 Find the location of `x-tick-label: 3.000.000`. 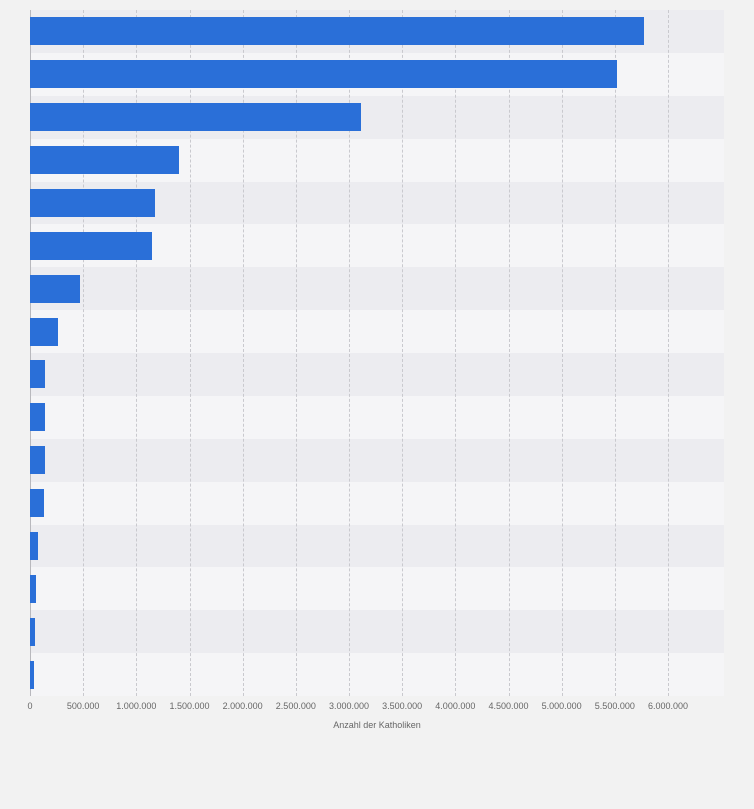

x-tick-label: 3.000.000 is located at coordinates (349, 706).